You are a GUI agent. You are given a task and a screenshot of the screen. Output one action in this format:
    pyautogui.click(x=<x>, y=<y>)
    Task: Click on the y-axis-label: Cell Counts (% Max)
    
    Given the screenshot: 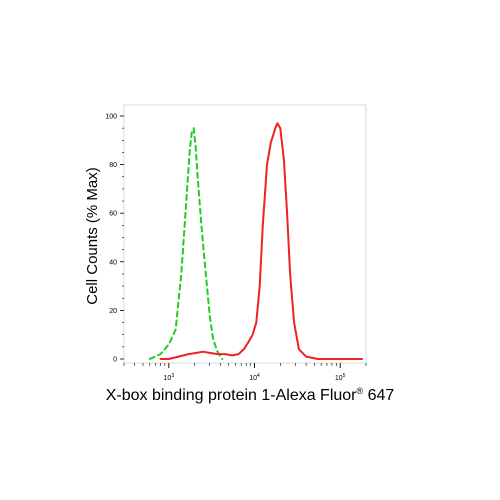 What is the action you would take?
    pyautogui.click(x=92, y=236)
    